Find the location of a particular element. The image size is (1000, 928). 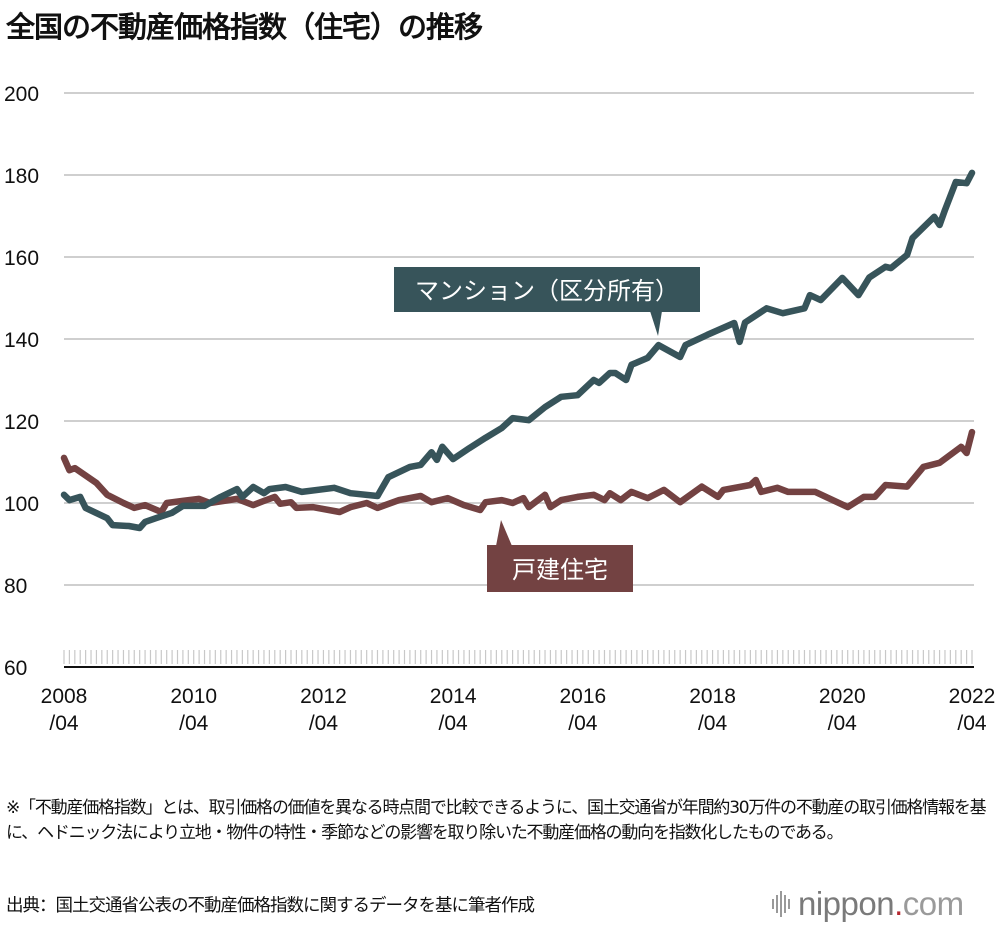

chart-title: 全国の不動産価格指数（住宅）の推移 is located at coordinates (244, 27).